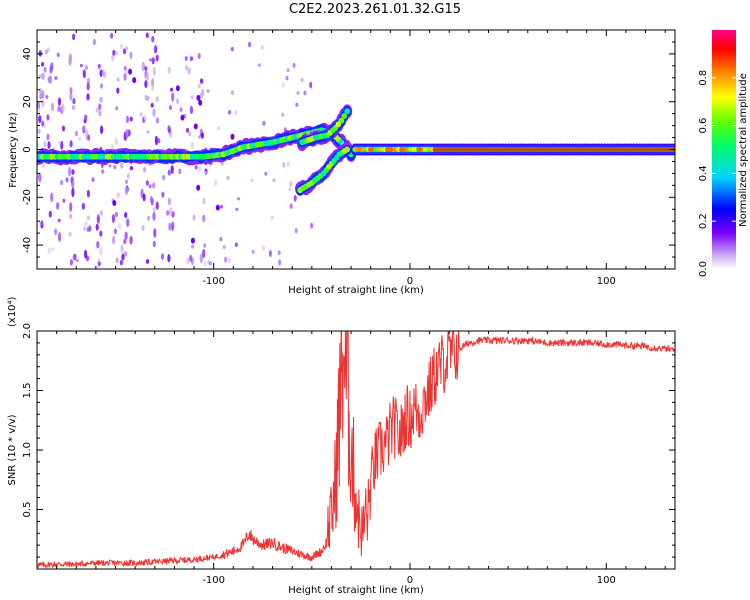  I want to click on y-tick-label: 2.0, so click(27, 331).